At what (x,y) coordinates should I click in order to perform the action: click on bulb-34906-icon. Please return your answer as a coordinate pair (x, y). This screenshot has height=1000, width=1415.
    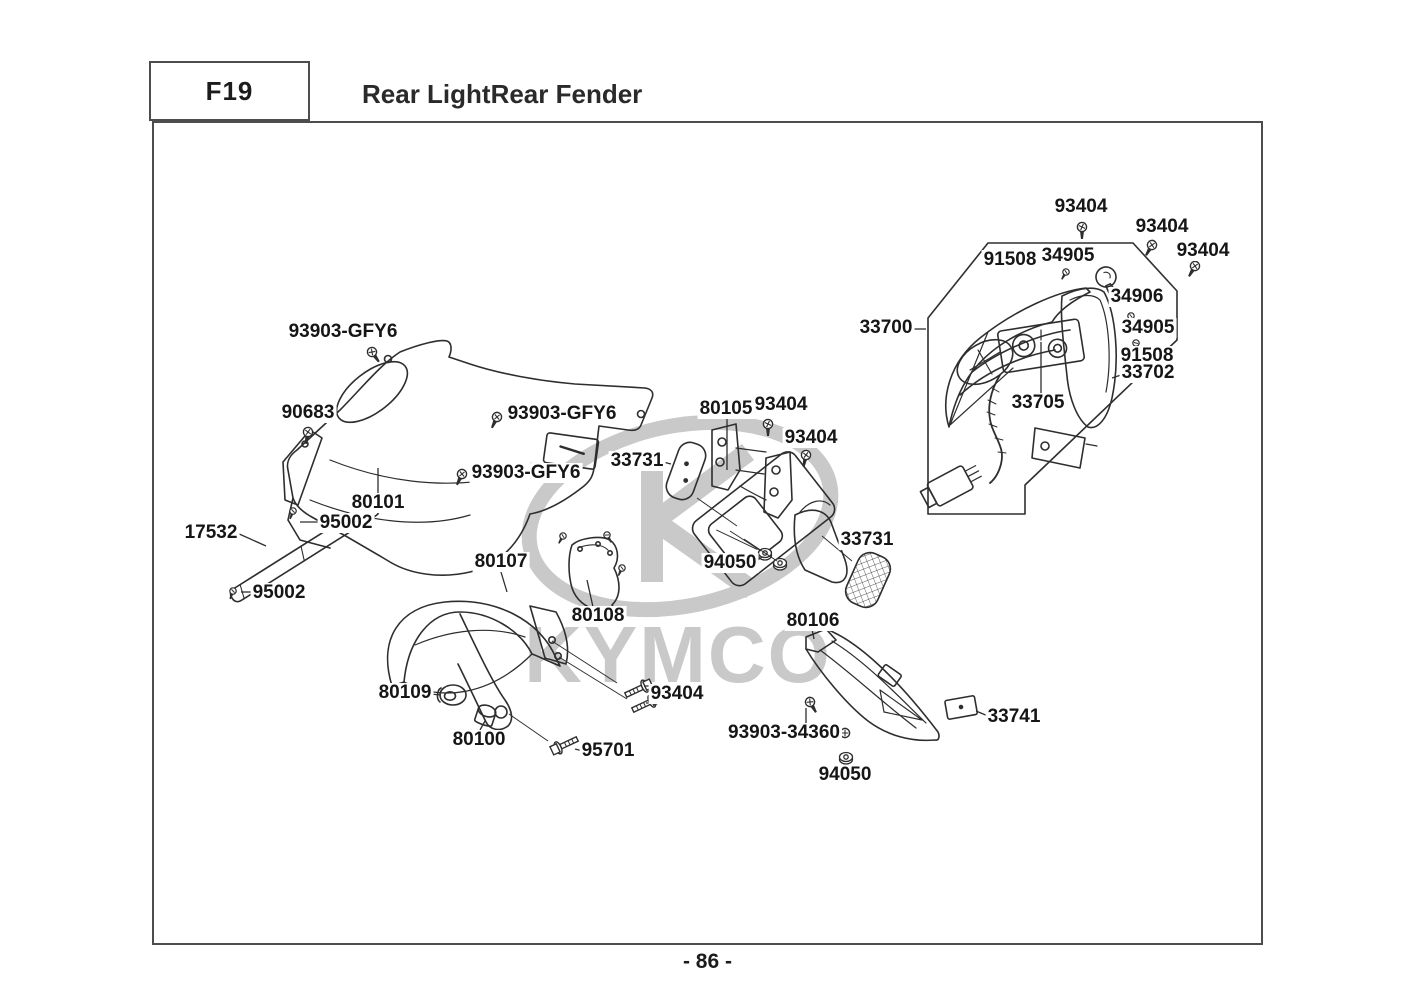
    Looking at the image, I should click on (1106, 281).